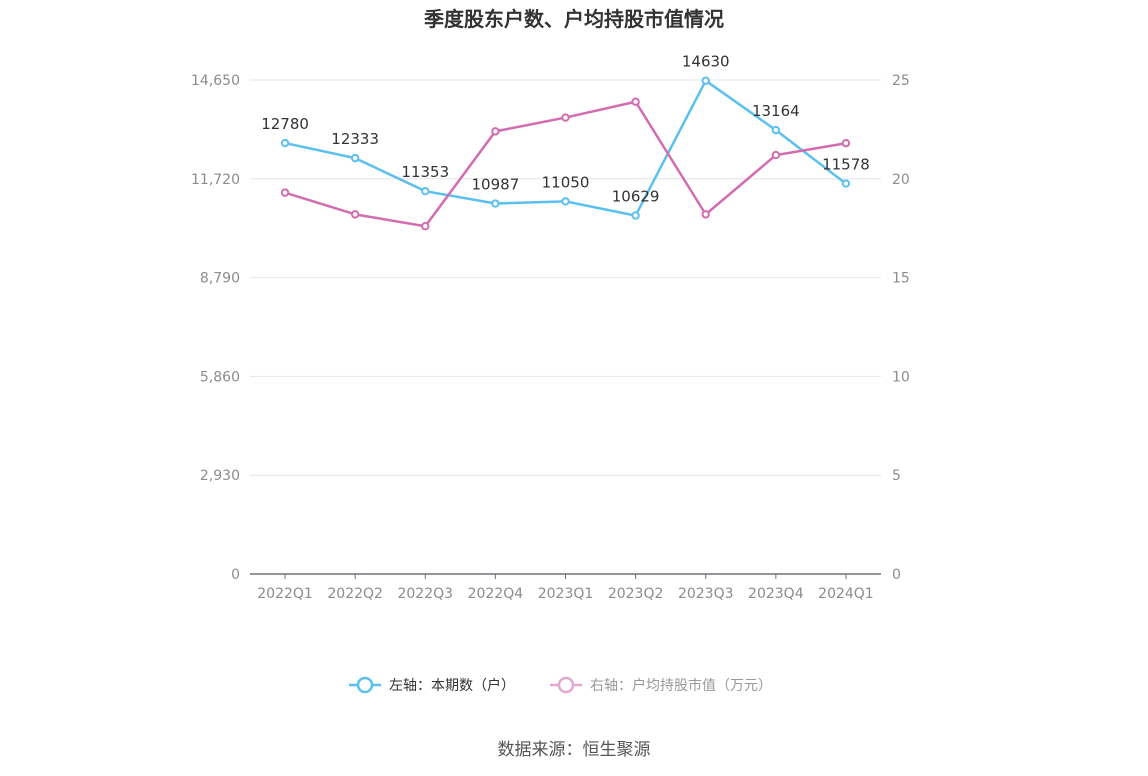 This screenshot has width=1148, height=776. What do you see at coordinates (425, 594) in the screenshot?
I see `x-tick-label: 2022Q3` at bounding box center [425, 594].